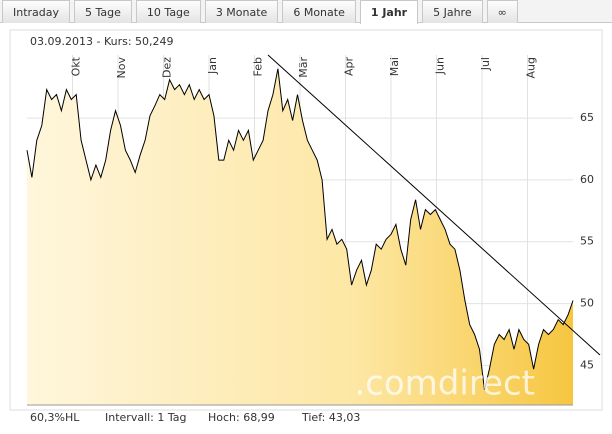  I want to click on y-tick-label: 45, so click(587, 364).